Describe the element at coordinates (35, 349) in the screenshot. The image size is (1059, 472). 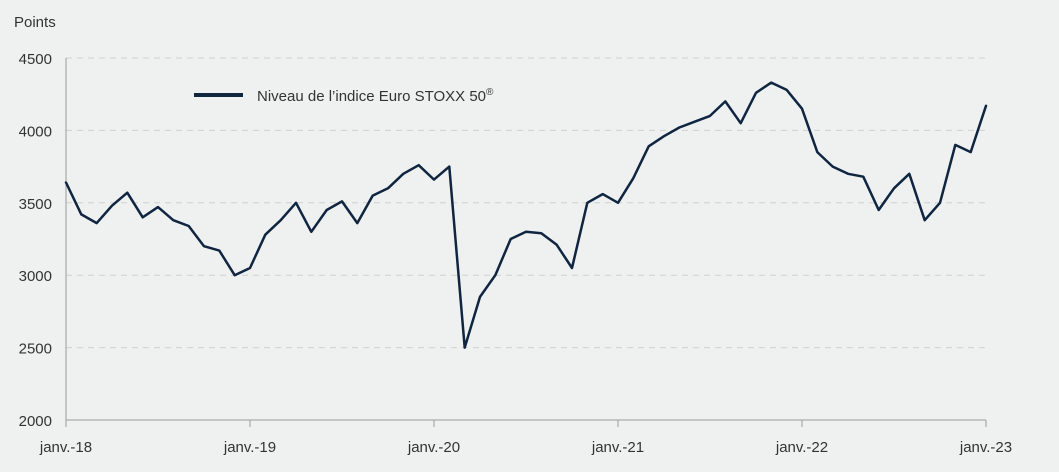
I see `y-tick-label: 2500` at that location.